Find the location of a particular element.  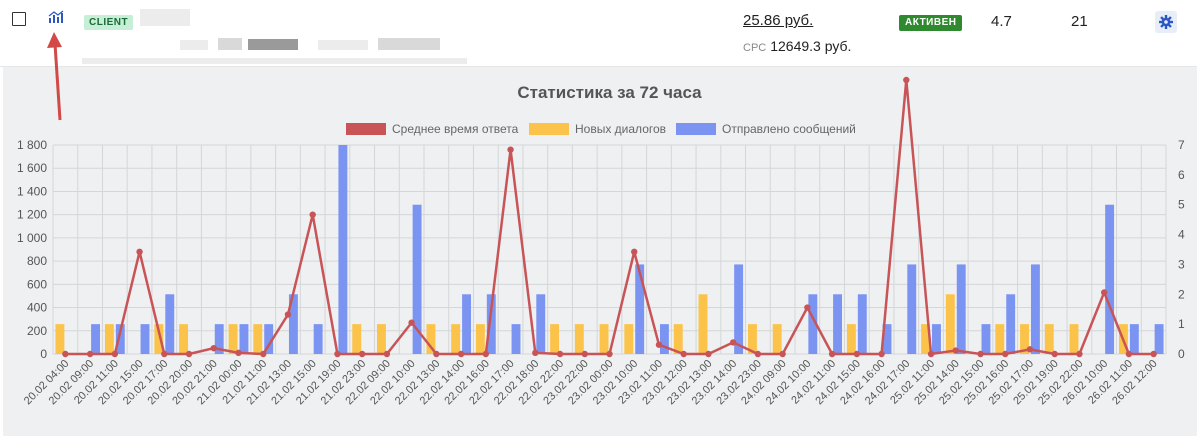

cpc-value: CPC 12649.3 руб. is located at coordinates (797, 46).